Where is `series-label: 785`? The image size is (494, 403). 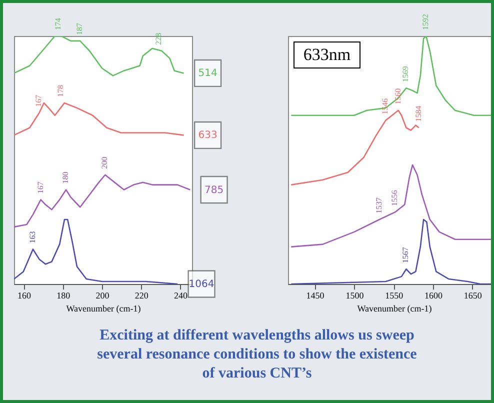 series-label: 785 is located at coordinates (214, 190).